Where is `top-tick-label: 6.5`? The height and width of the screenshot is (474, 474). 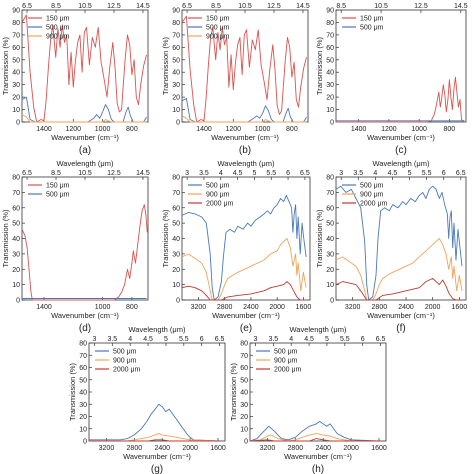
top-tick-label: 6.5 is located at coordinates (220, 339).